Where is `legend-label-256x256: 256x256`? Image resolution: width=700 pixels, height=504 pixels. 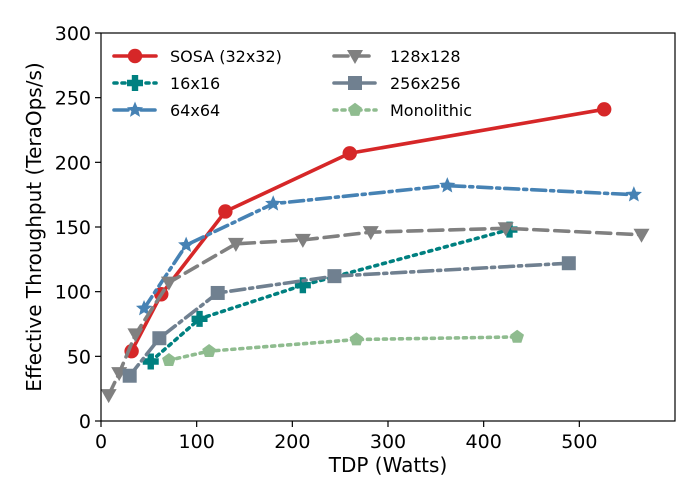 legend-label-256x256: 256x256 is located at coordinates (425, 83).